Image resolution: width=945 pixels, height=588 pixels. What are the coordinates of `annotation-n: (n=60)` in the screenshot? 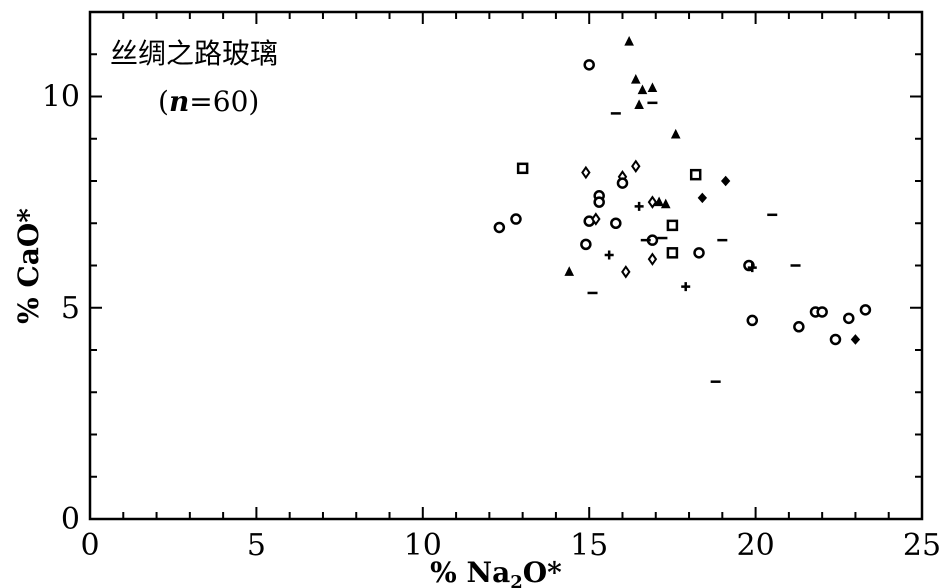 It's located at (208, 101).